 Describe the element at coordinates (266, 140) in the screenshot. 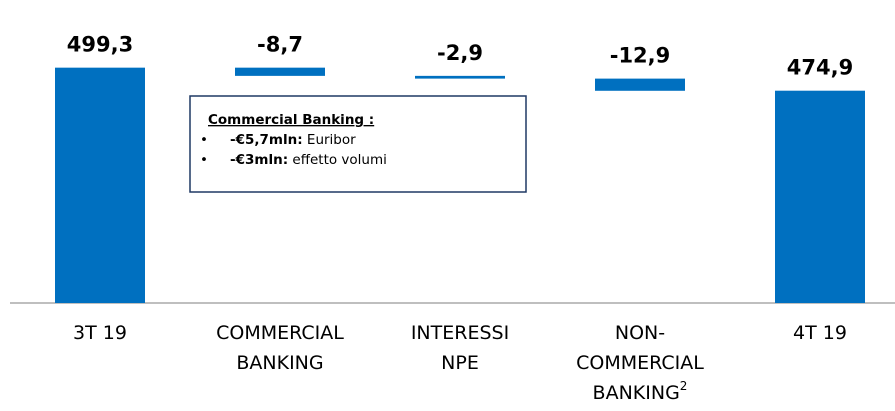

I see `annotation-bold: -€5,7mln:` at that location.